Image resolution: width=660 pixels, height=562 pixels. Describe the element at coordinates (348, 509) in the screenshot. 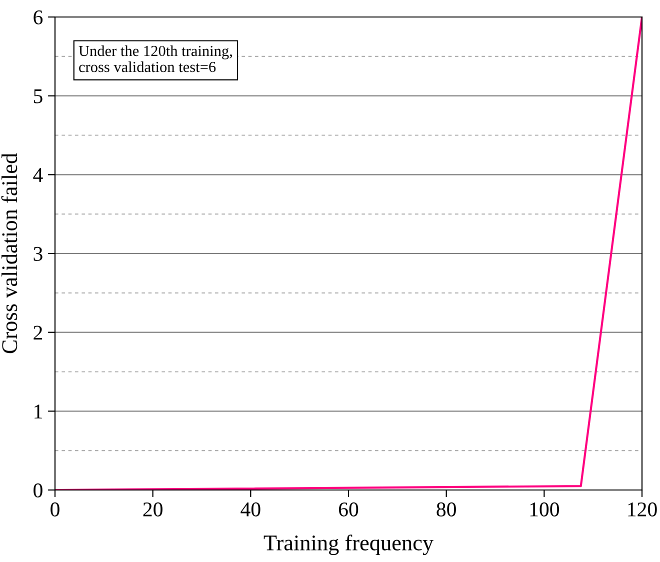

I see `x-tick-label: 60` at that location.